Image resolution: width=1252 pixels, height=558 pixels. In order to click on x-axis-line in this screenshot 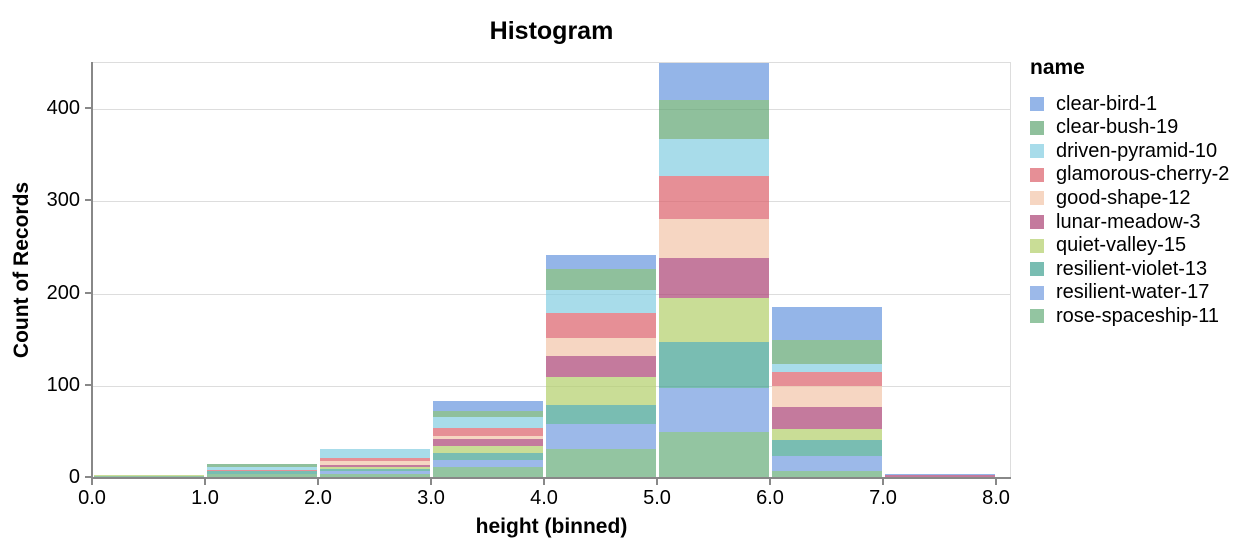, I will do `click(551, 478)`.